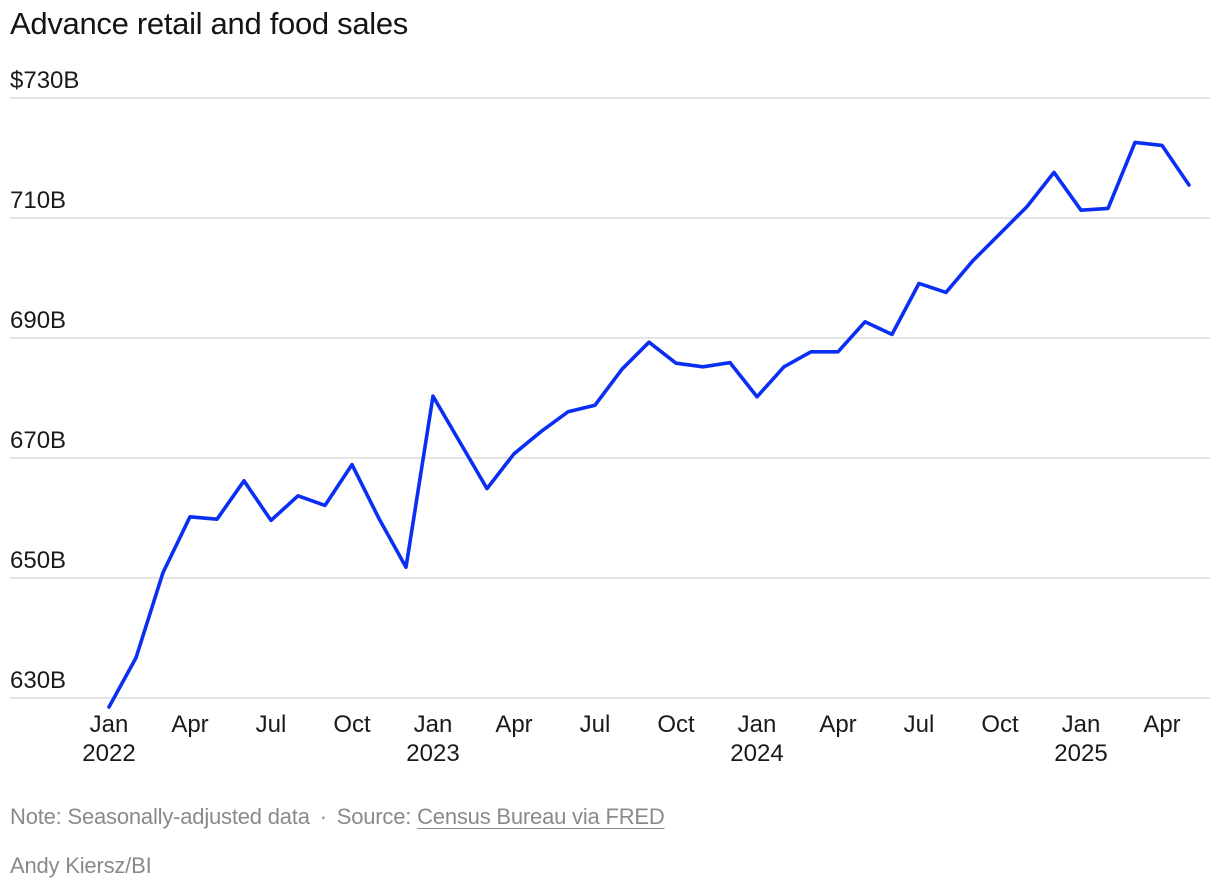 Image resolution: width=1220 pixels, height=892 pixels. Describe the element at coordinates (433, 724) in the screenshot. I see `x-tick-label-jan-2023: Jan` at that location.